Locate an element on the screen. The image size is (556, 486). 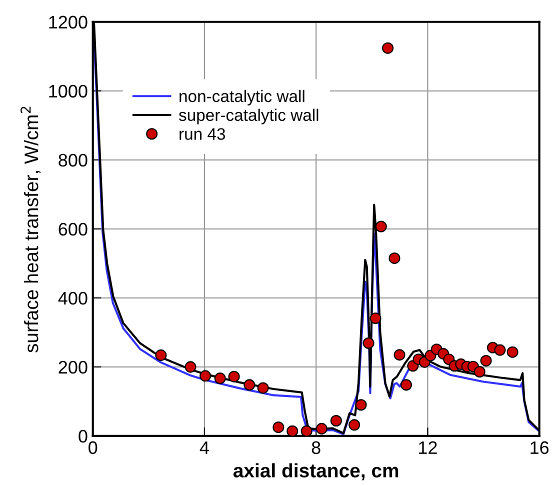
x-axis-title: axial distance, cm is located at coordinates (315, 471).